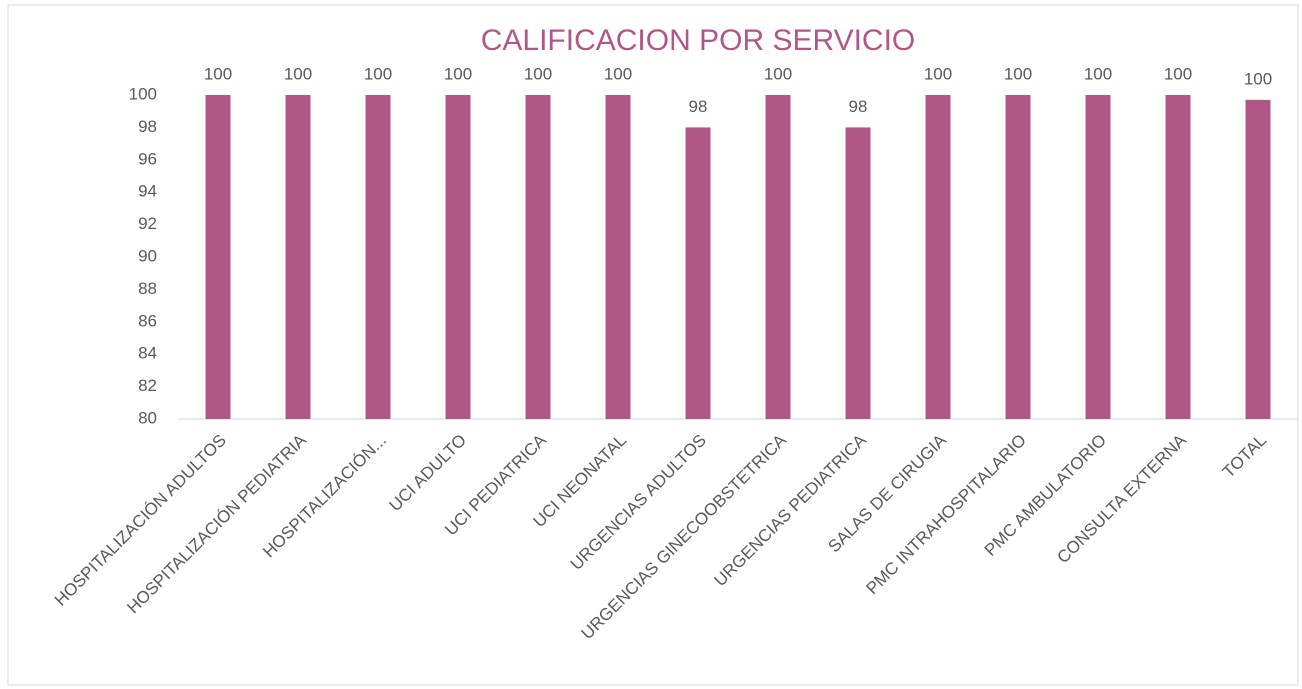 The width and height of the screenshot is (1302, 689). What do you see at coordinates (147, 417) in the screenshot?
I see `y-tick-label: 80` at bounding box center [147, 417].